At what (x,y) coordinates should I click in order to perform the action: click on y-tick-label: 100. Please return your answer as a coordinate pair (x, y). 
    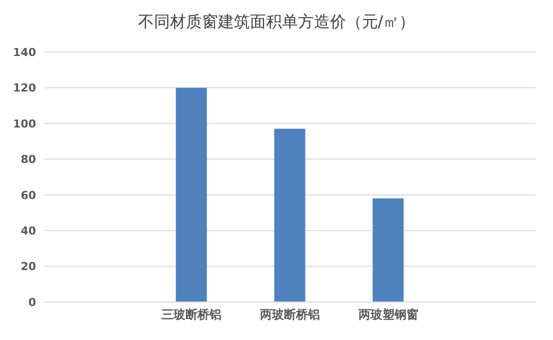
    Looking at the image, I should click on (24, 123).